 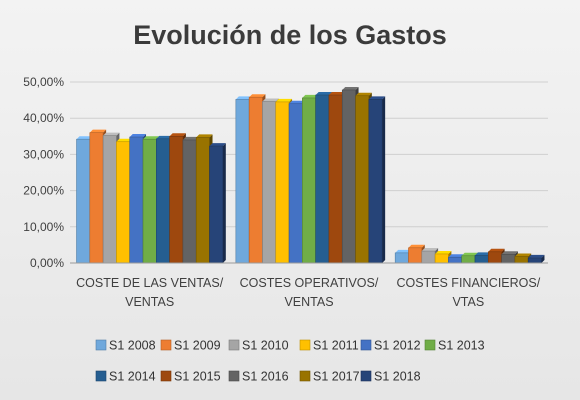 I want to click on legend-label: S1 2017, so click(x=336, y=377).